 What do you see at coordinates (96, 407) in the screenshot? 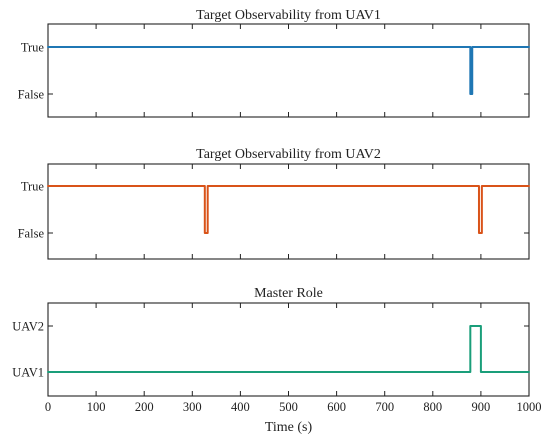
I see `x-tick-label: 100` at bounding box center [96, 407].